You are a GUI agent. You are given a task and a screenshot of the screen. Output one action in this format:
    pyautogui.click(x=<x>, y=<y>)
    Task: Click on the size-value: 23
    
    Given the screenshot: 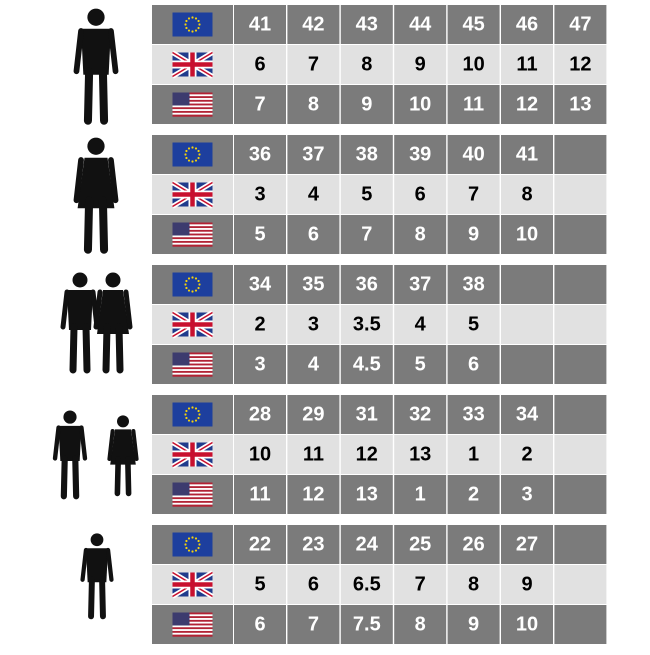 What is the action you would take?
    pyautogui.click(x=313, y=544)
    